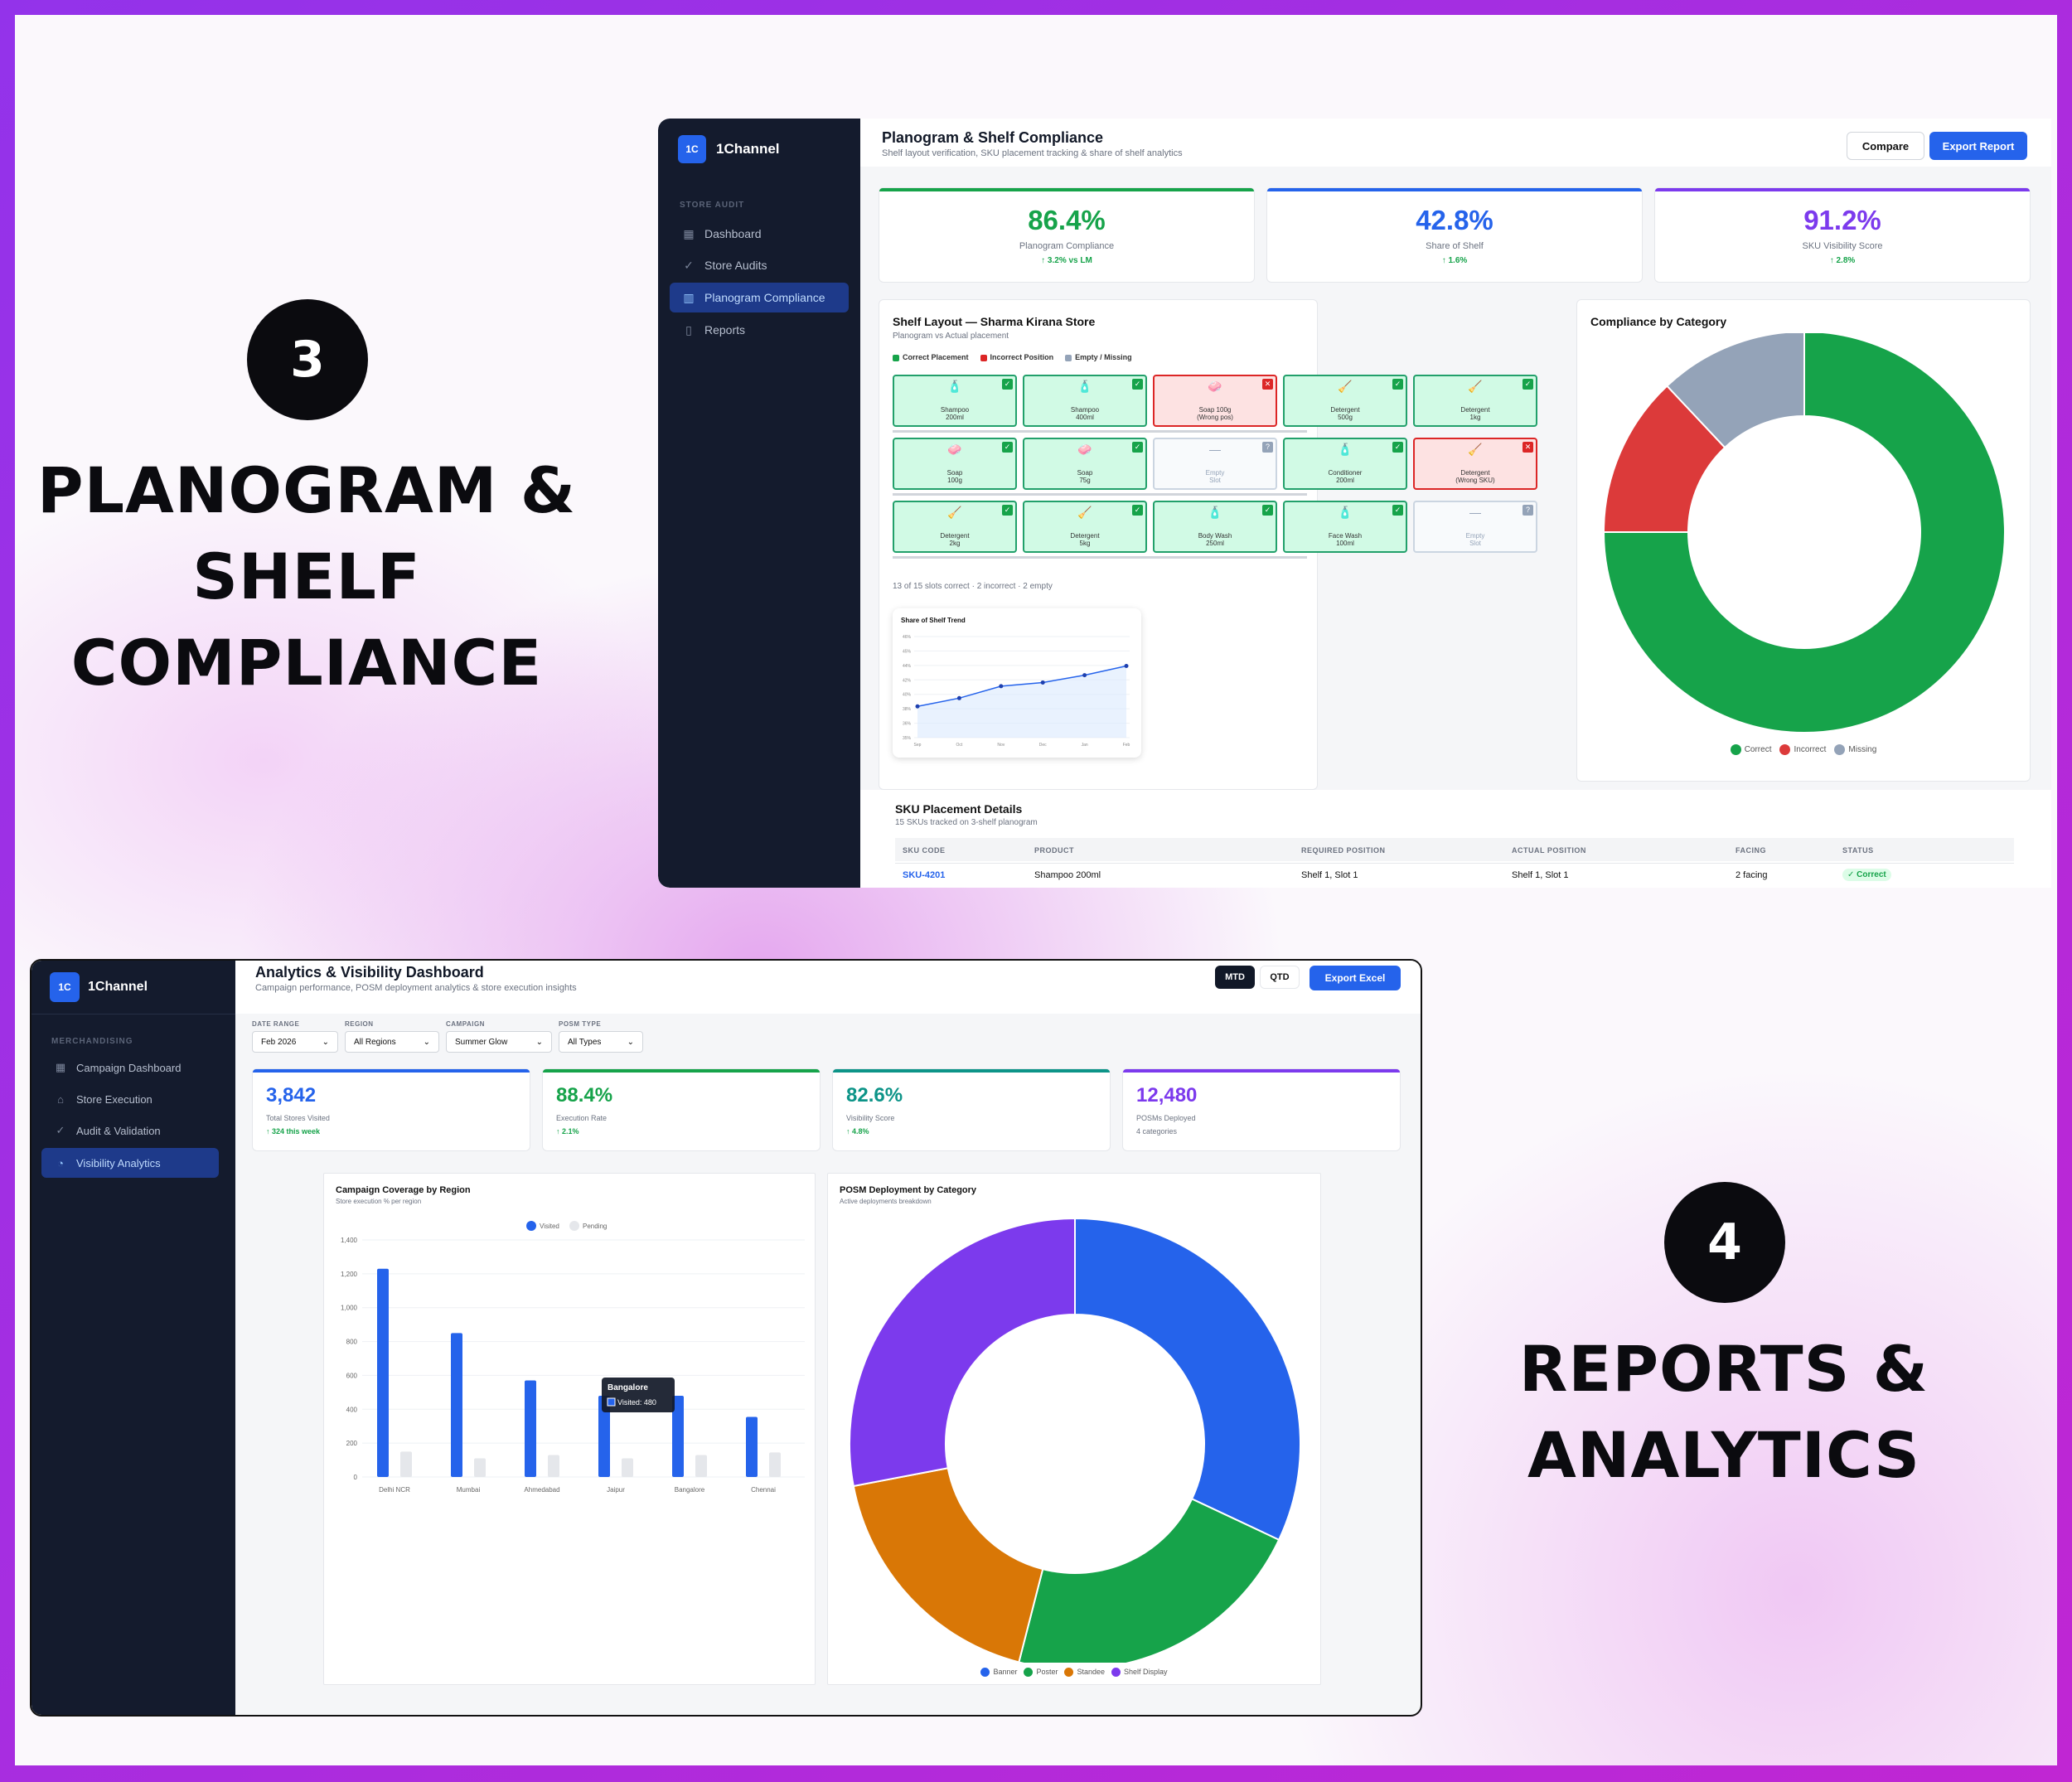 The height and width of the screenshot is (1782, 2072). What do you see at coordinates (1475, 481) in the screenshot?
I see `slot-product-size: (Wrong SKU)` at bounding box center [1475, 481].